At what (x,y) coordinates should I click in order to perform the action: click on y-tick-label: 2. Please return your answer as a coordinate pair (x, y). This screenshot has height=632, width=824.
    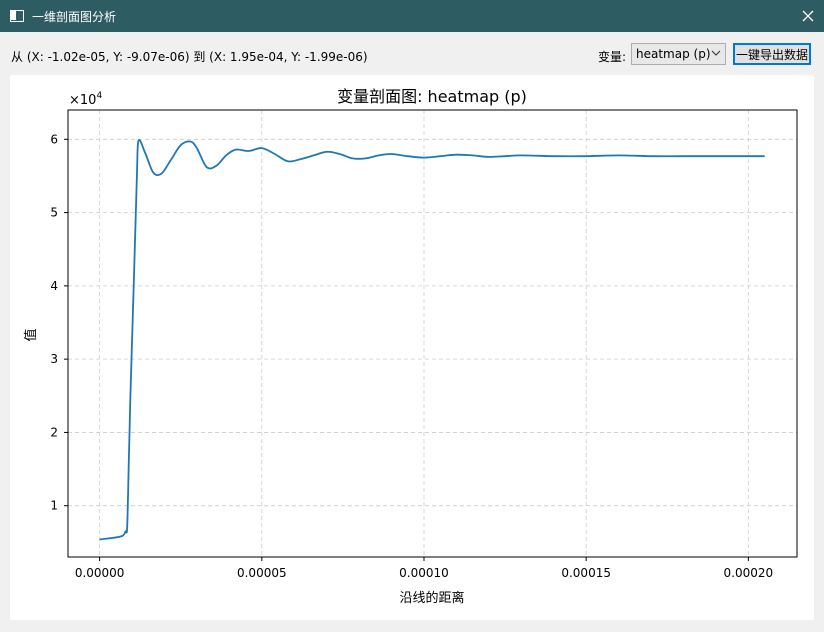
    Looking at the image, I should click on (54, 432).